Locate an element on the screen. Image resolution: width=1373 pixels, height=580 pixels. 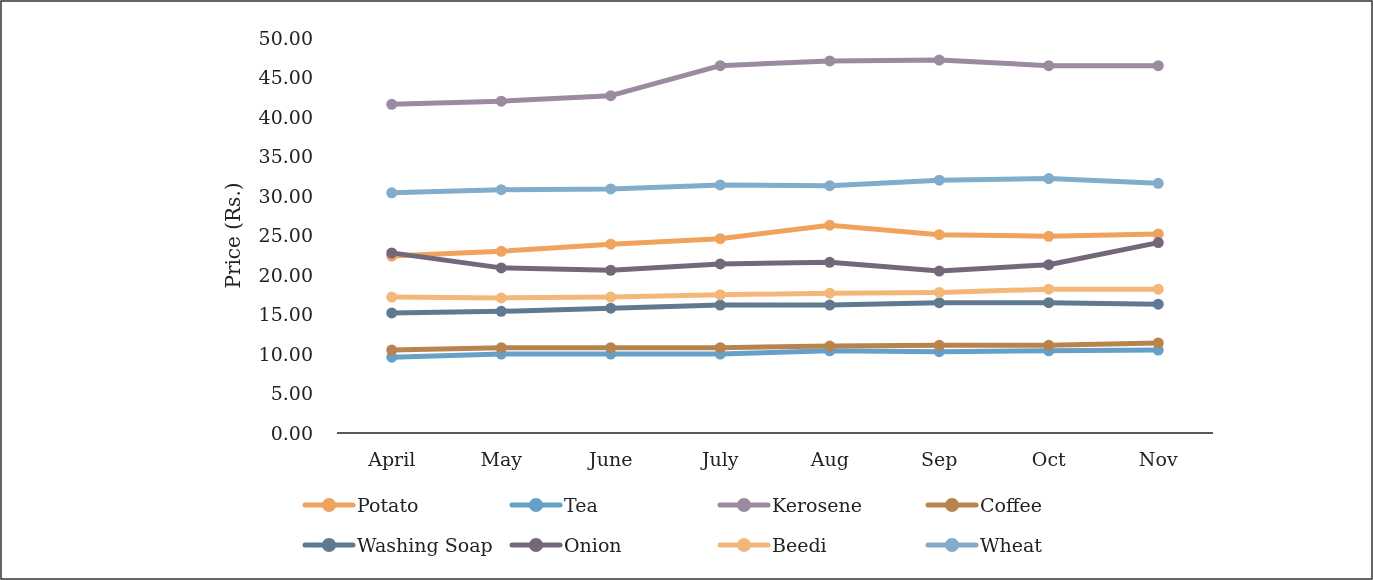
x-tick-label: May is located at coordinates (501, 459).